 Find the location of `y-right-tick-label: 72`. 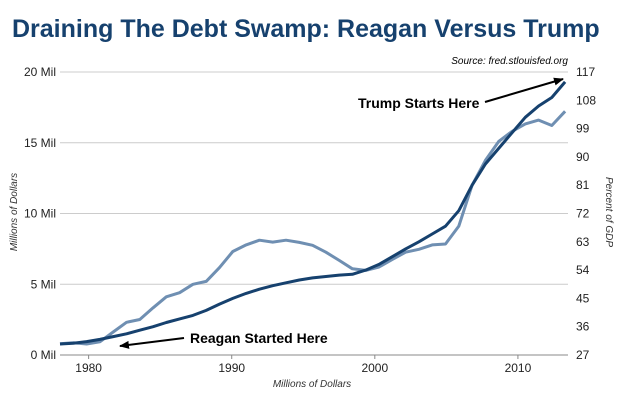

y-right-tick-label: 72 is located at coordinates (583, 214).